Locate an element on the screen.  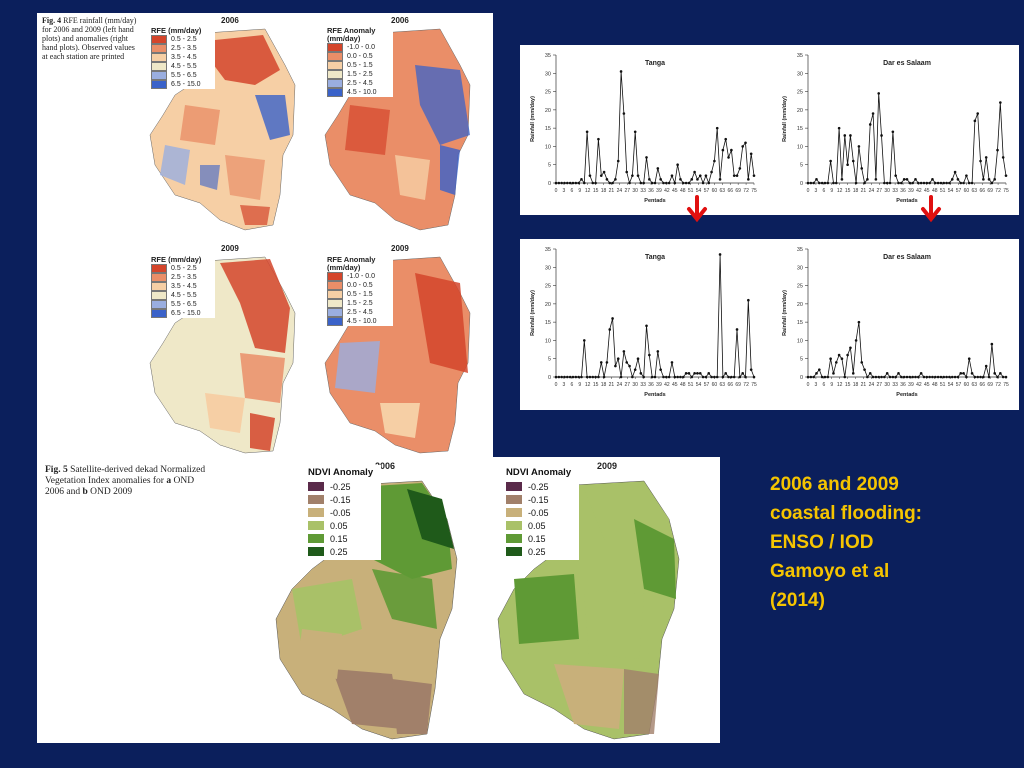
x-tick-label: 72 is located at coordinates (998, 191).